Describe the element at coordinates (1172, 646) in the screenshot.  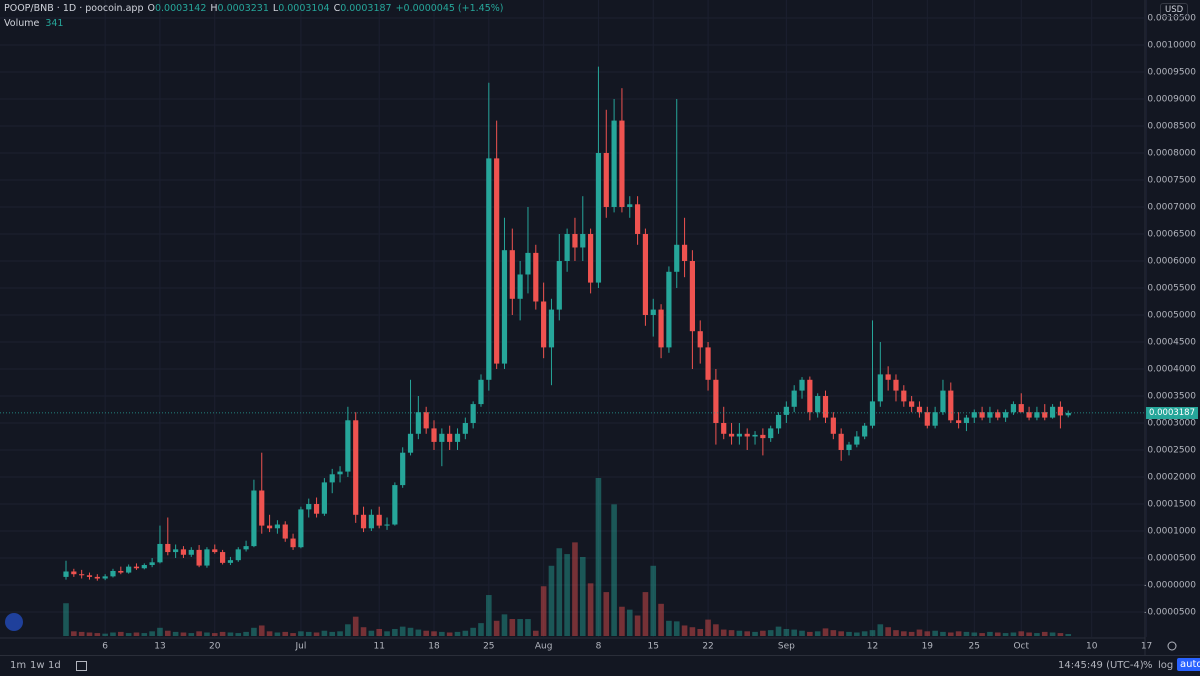
I see `settings-icon` at that location.